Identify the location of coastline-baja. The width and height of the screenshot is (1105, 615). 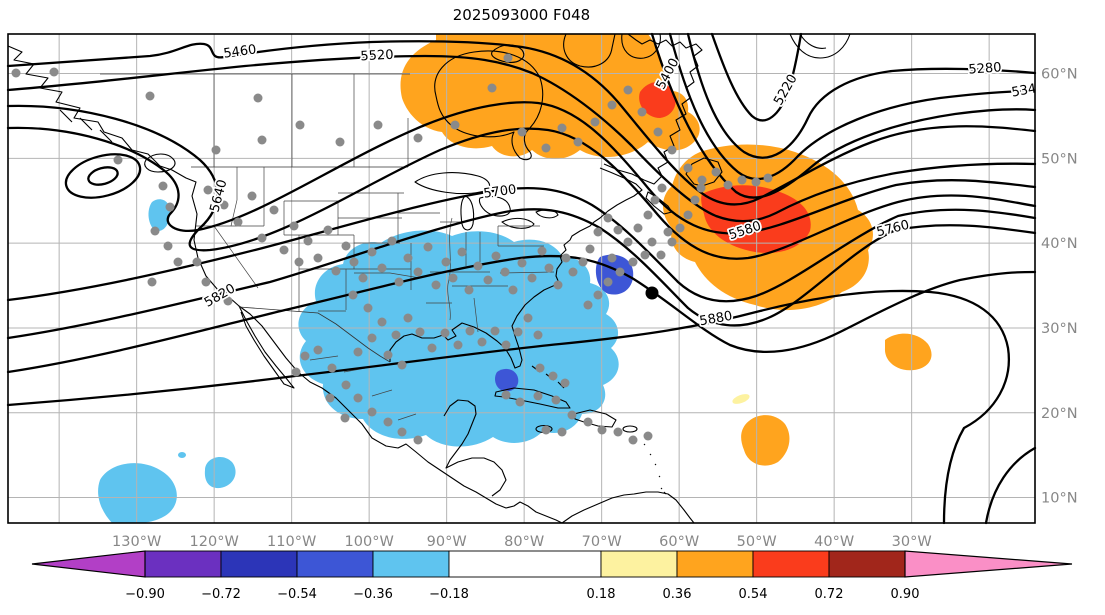
(266, 347).